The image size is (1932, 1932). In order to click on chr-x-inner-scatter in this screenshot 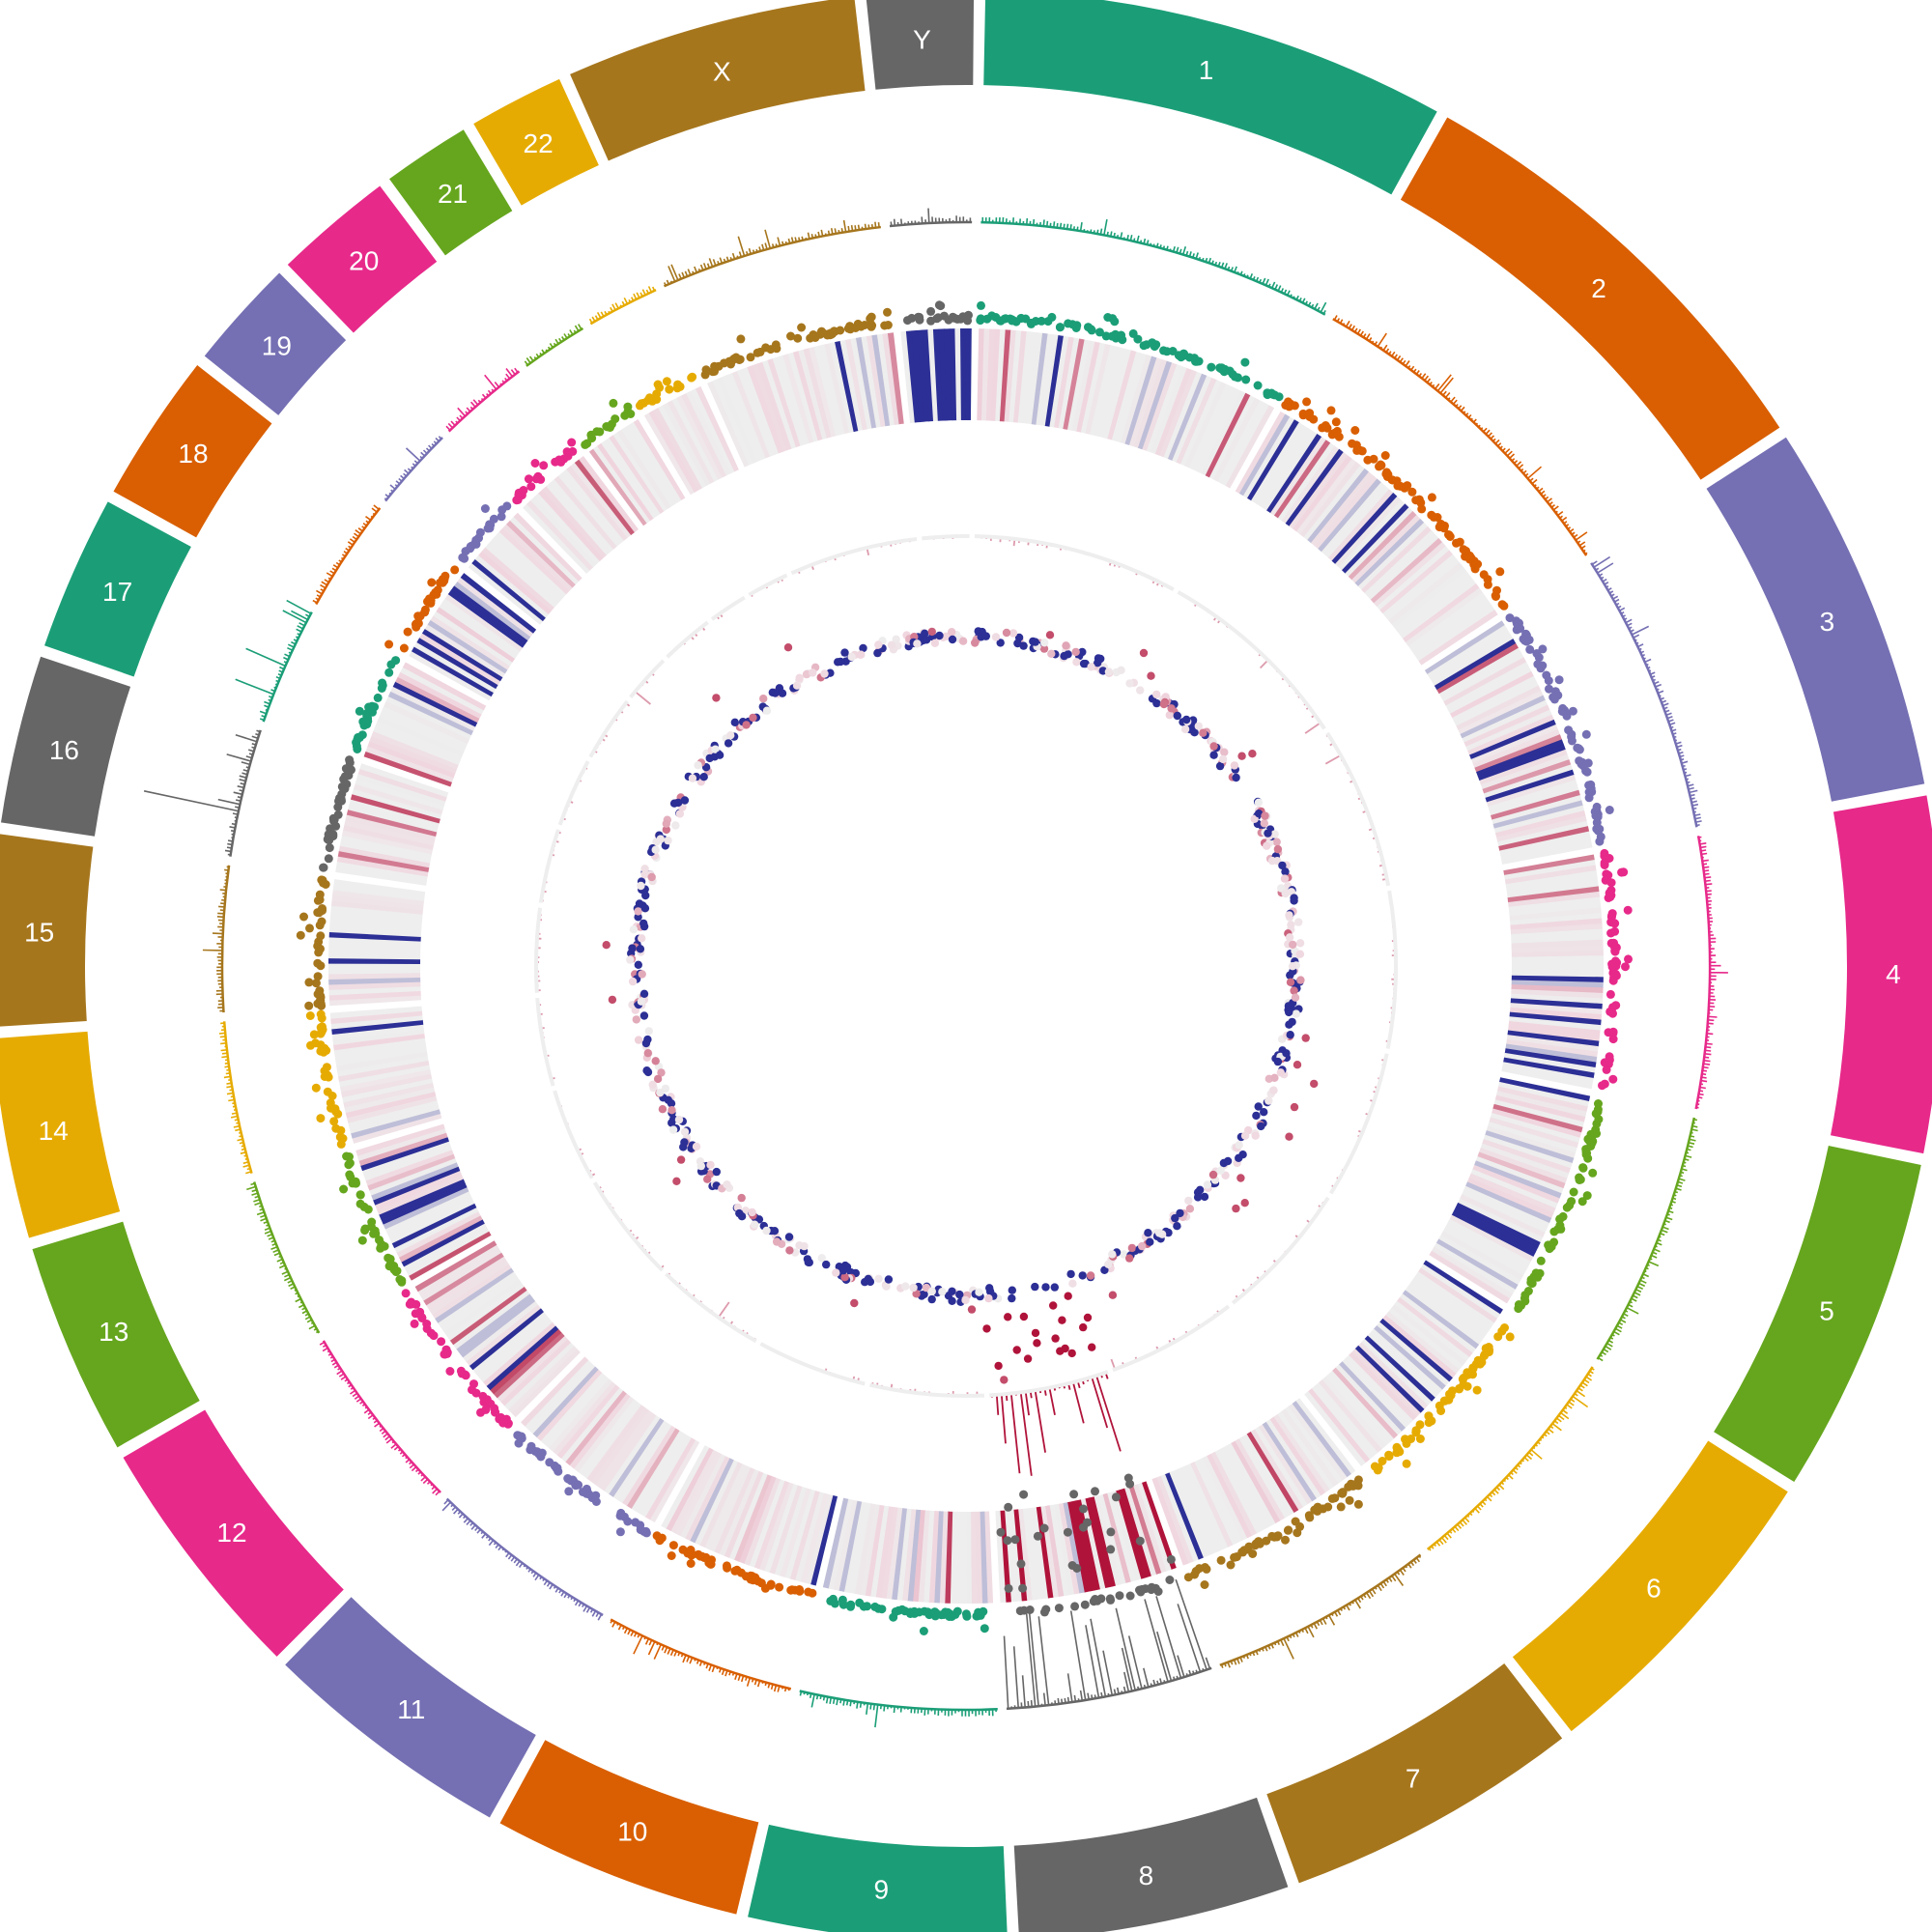, I will do `click(882, 647)`.